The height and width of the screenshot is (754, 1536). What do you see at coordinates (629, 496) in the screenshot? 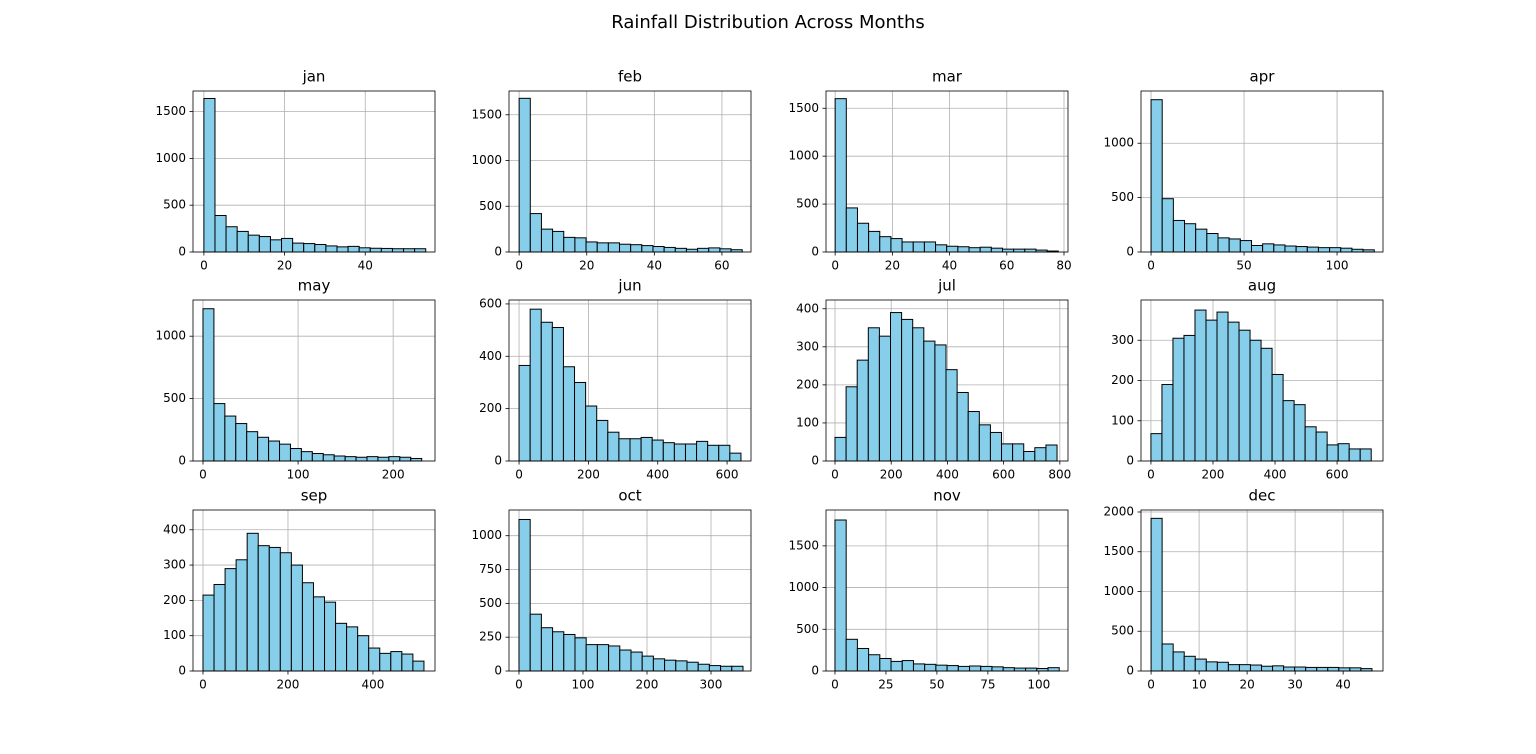
I see `subplot-title: oct` at bounding box center [629, 496].